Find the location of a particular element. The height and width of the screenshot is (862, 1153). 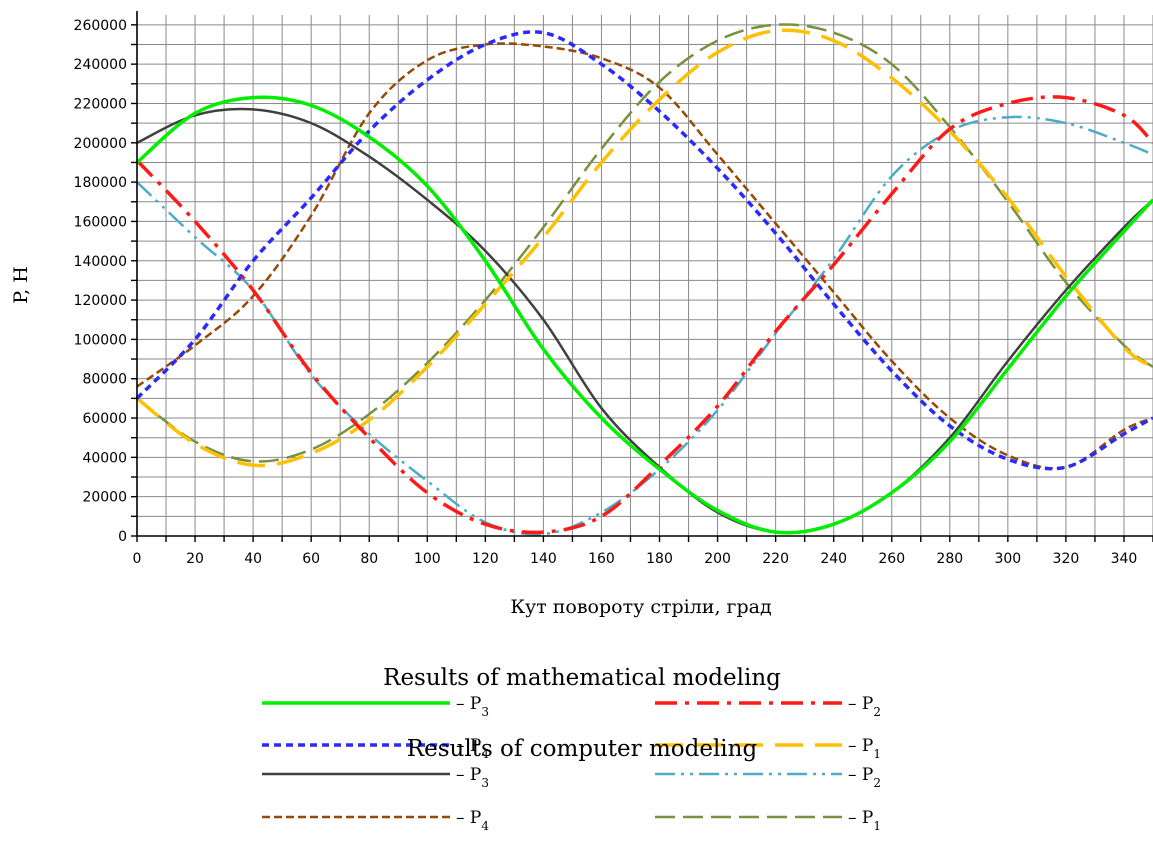

x-tick-label: 40 is located at coordinates (253, 559).